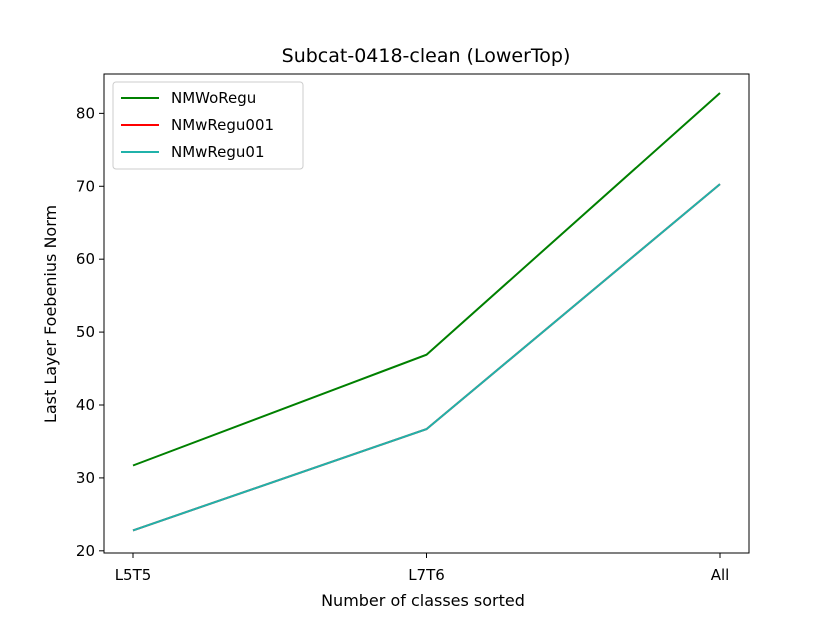  What do you see at coordinates (85, 332) in the screenshot?
I see `y-tick-label: 50` at bounding box center [85, 332].